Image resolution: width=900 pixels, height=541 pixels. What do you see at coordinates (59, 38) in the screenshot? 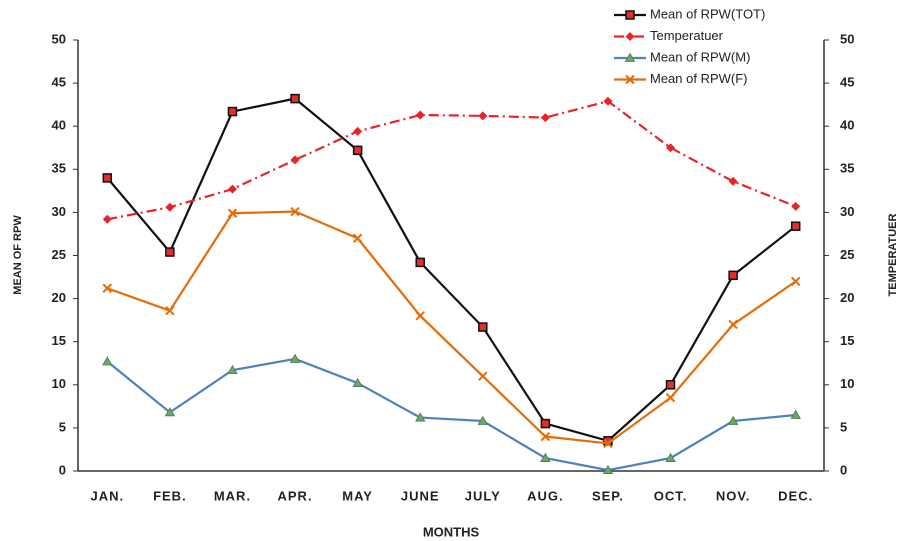
I see `y-tick-label: 50` at bounding box center [59, 38].